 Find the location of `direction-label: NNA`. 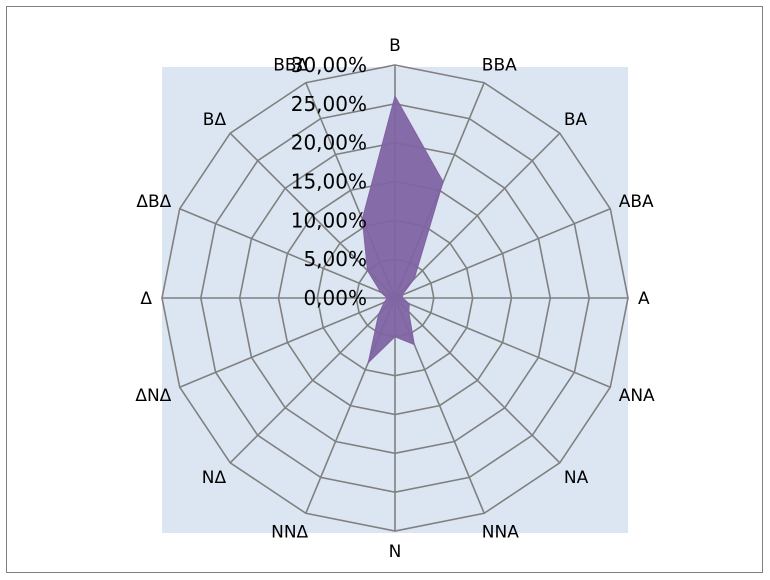

direction-label: NNA is located at coordinates (500, 533).